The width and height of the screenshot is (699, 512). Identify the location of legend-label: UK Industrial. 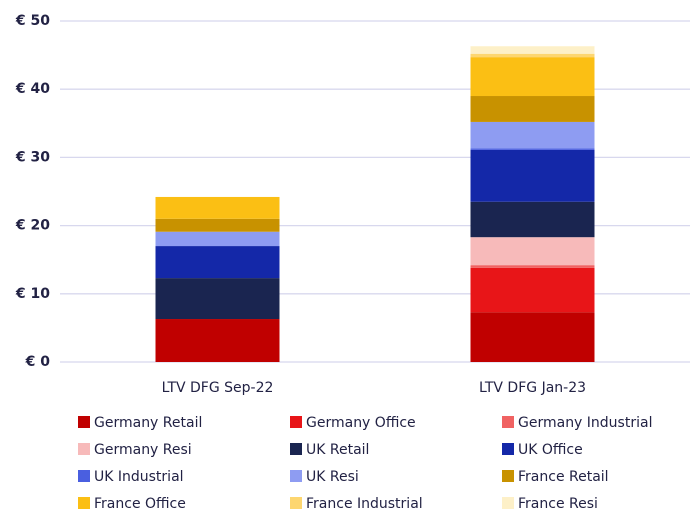
(139, 477).